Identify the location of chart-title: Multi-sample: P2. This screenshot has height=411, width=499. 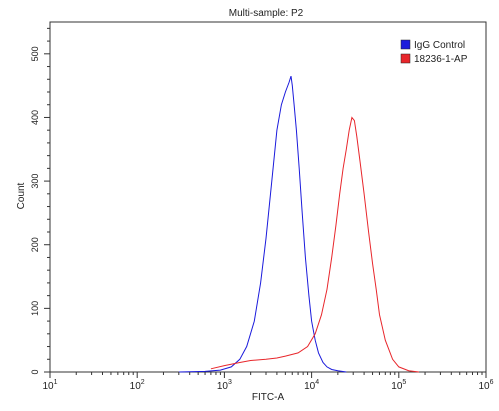
(266, 13).